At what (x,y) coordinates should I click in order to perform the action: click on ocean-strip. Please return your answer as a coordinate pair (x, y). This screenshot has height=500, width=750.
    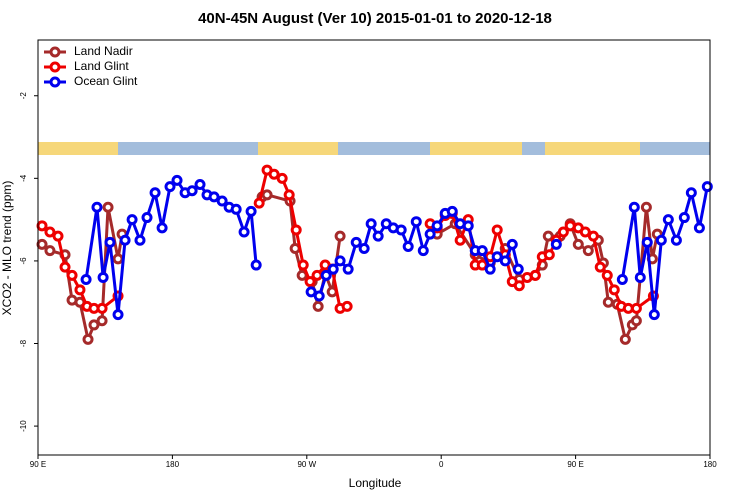
    Looking at the image, I should click on (374, 148).